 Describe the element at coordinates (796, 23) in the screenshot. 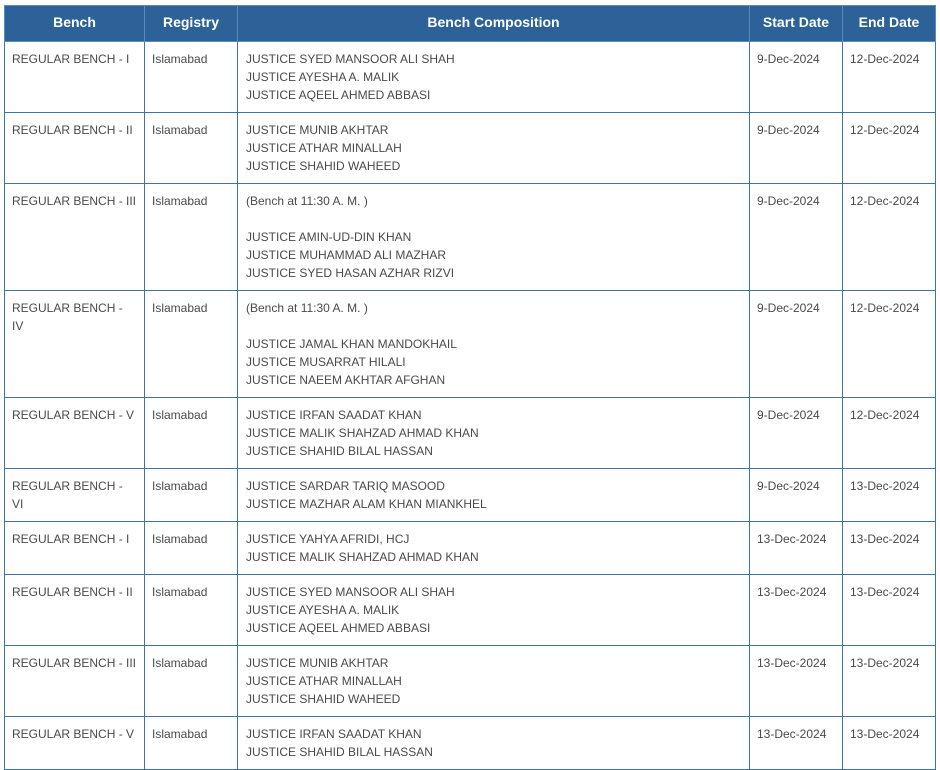

I see `column-header-start-date: Start Date` at that location.